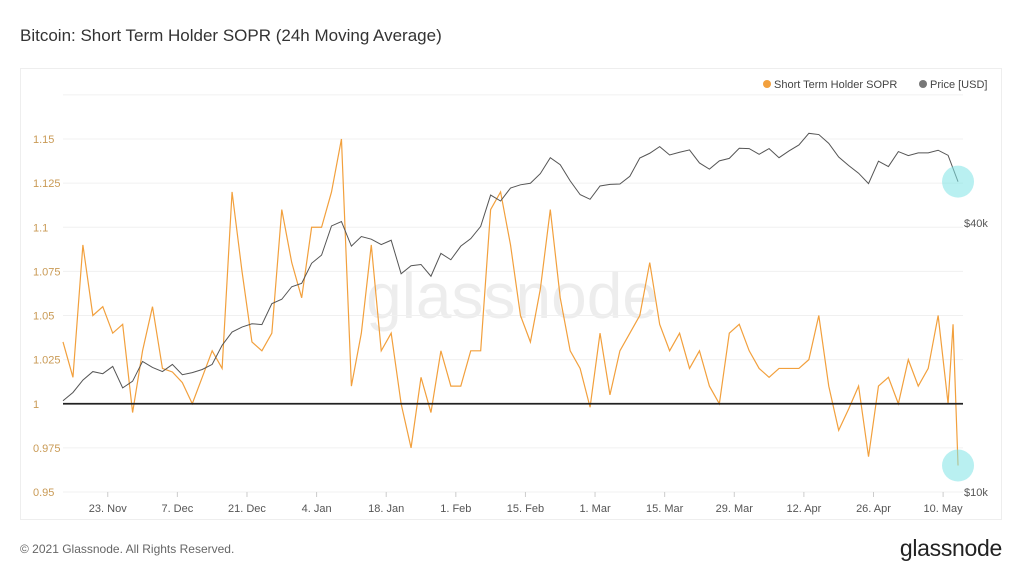  Describe the element at coordinates (835, 85) in the screenshot. I see `legend-label-sopr: Short Term Holder SOPR` at that location.